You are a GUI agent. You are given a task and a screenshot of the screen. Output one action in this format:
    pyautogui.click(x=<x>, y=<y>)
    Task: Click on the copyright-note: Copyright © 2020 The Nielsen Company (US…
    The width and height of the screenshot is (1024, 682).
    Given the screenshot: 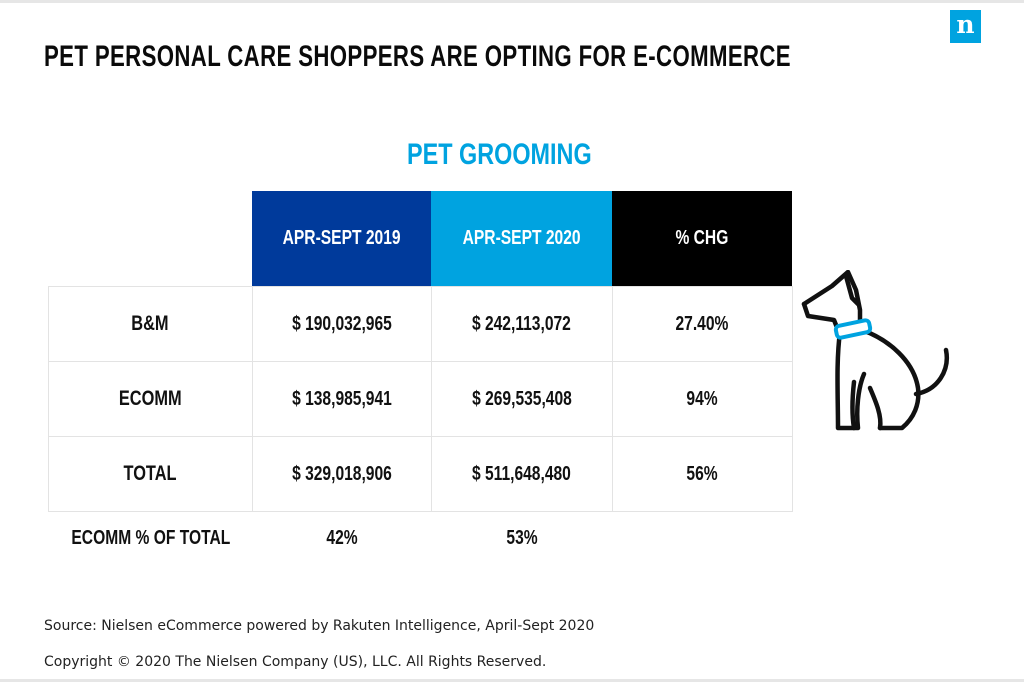 What is the action you would take?
    pyautogui.click(x=295, y=662)
    